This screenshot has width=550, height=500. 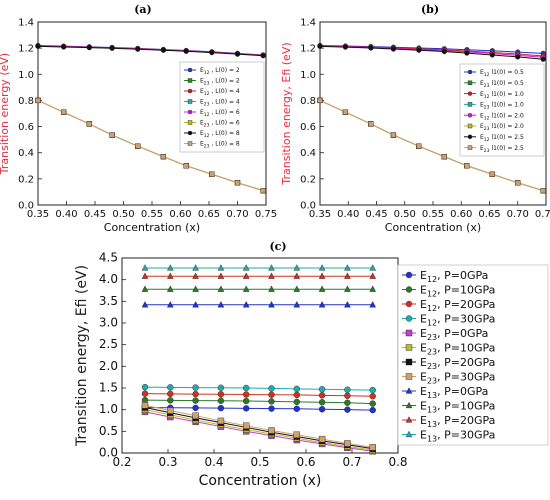 What do you see at coordinates (308, 127) in the screenshot?
I see `y-tick-label: 0.6` at bounding box center [308, 127].